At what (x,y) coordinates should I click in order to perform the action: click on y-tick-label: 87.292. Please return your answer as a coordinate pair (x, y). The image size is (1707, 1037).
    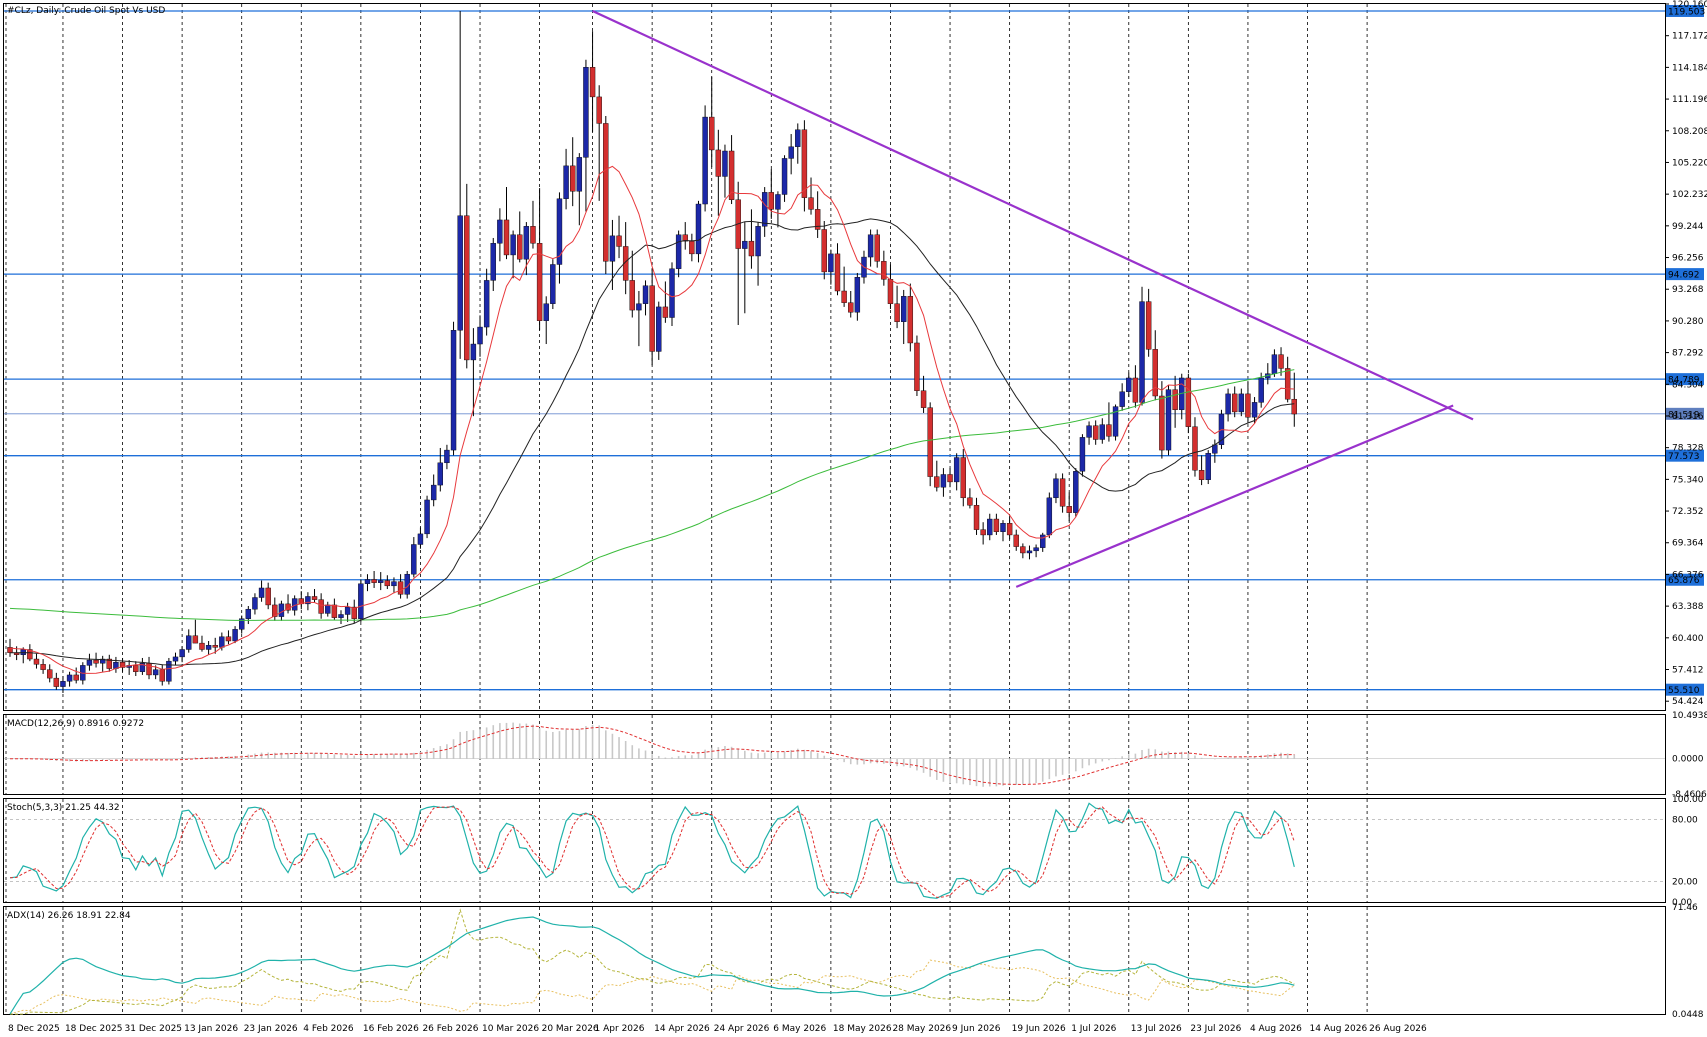
    Looking at the image, I should click on (1688, 354).